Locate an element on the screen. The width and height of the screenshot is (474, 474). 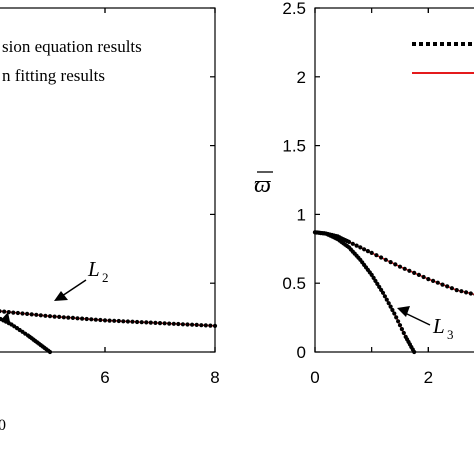
right-annotation-l3-subscript: 3 is located at coordinates (450, 334).